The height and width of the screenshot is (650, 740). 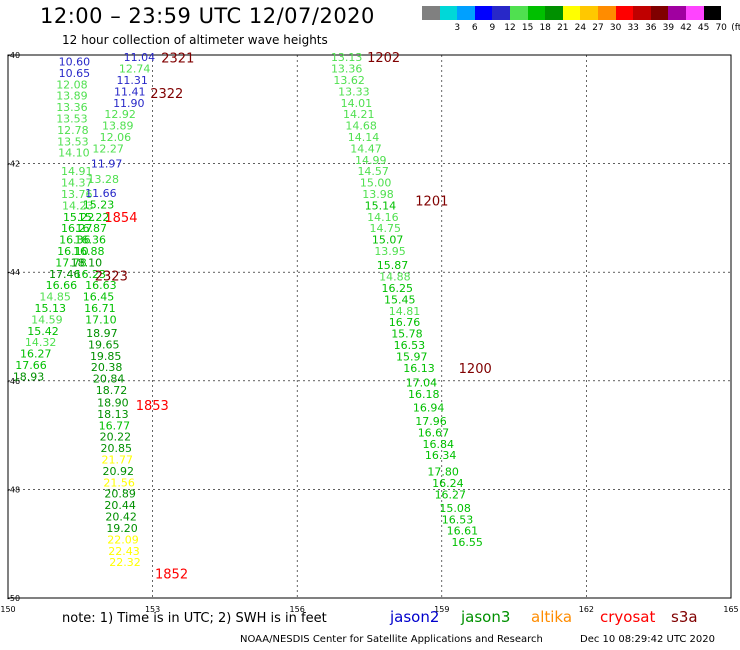 I want to click on wave-height-value: 17.80, so click(x=443, y=471).